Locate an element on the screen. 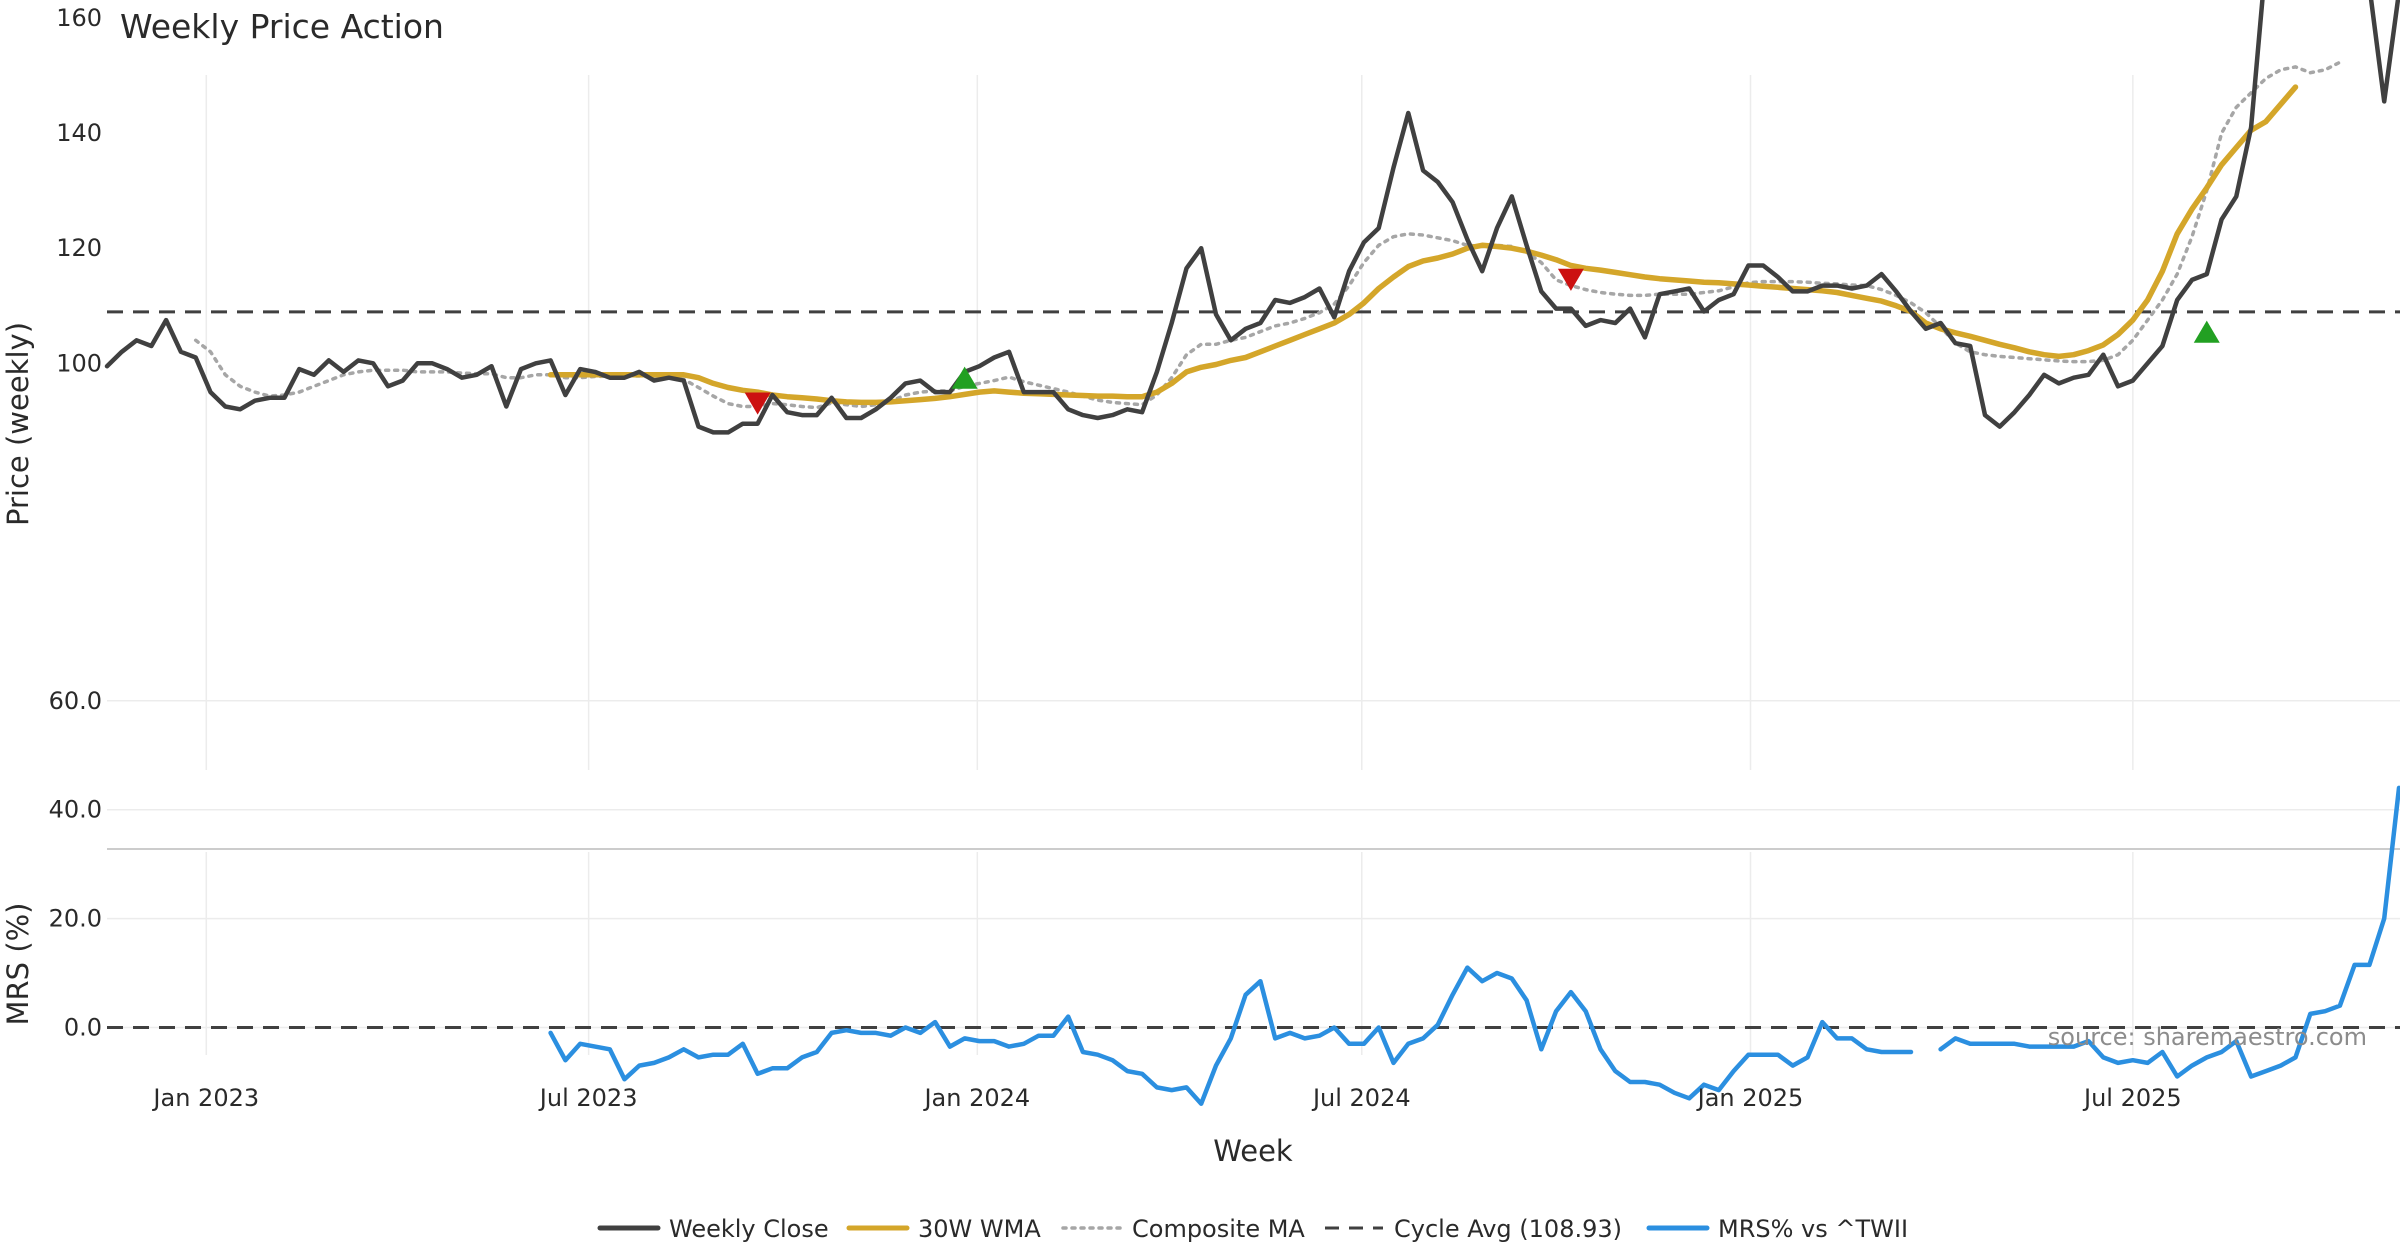  signal-markers is located at coordinates (1482, 341).